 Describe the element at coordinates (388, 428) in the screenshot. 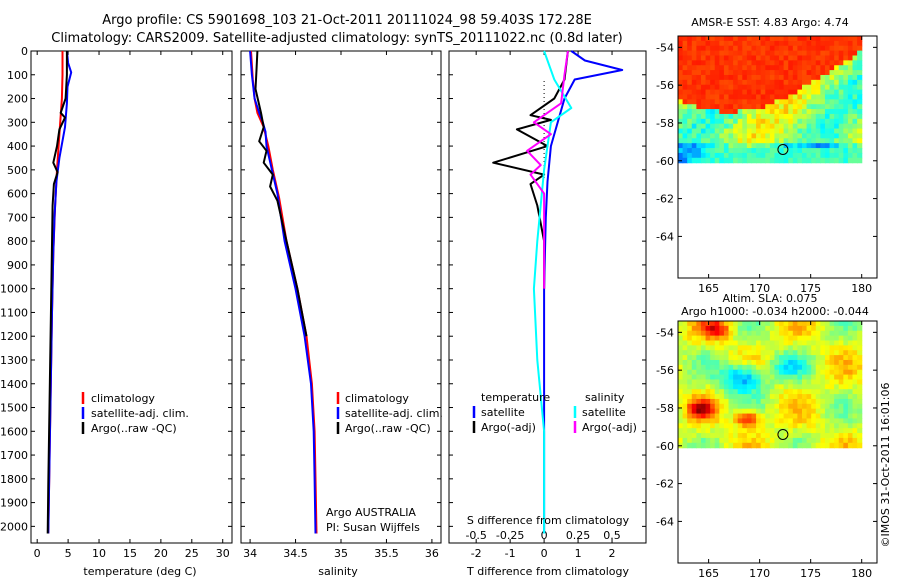

I see `legend-label: Argo(..raw -QC)` at that location.